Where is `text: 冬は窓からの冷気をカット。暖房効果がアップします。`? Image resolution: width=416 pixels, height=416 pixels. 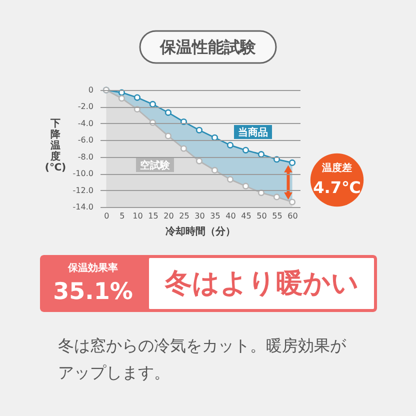 text: 冬は窓からの冷気をカット。暖房効果がアップします。 is located at coordinates (202, 359).